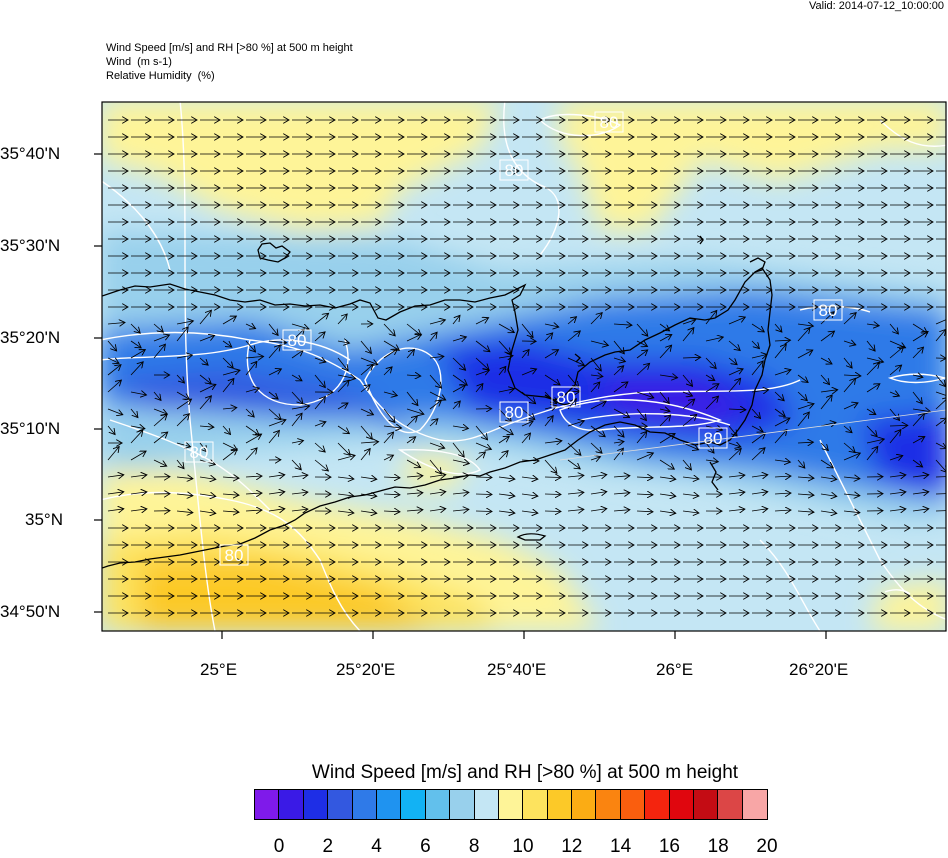 The height and width of the screenshot is (858, 948). What do you see at coordinates (571, 847) in the screenshot?
I see `colorbar-tick-label: 12` at bounding box center [571, 847].